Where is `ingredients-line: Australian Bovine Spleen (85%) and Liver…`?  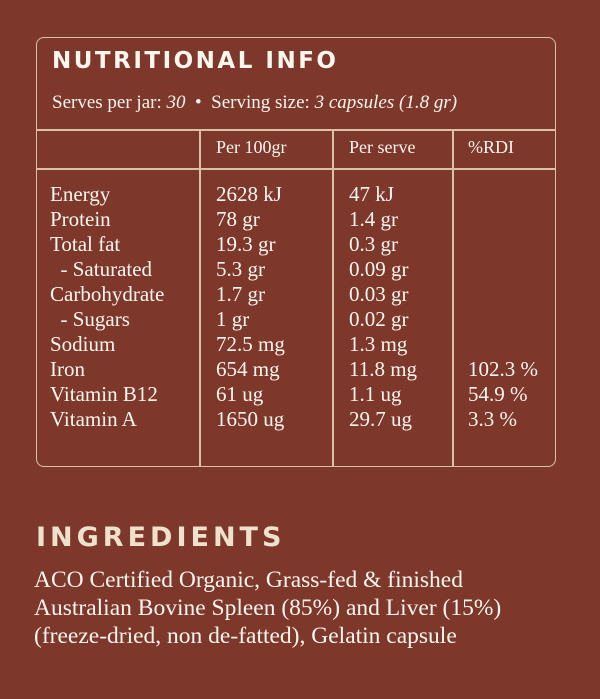 ingredients-line: Australian Bovine Spleen (85%) and Liver… is located at coordinates (268, 608).